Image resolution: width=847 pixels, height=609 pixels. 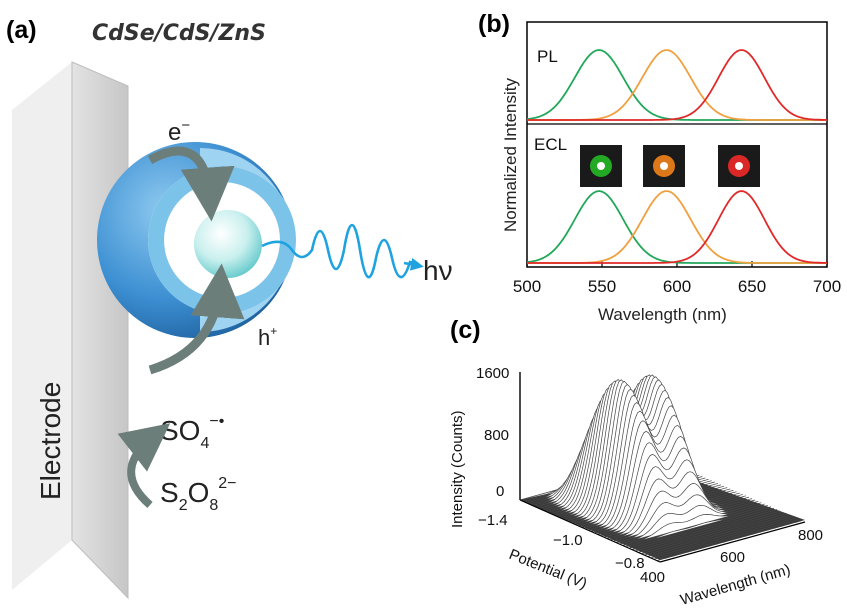 I want to click on cdse-core, so click(x=228, y=244).